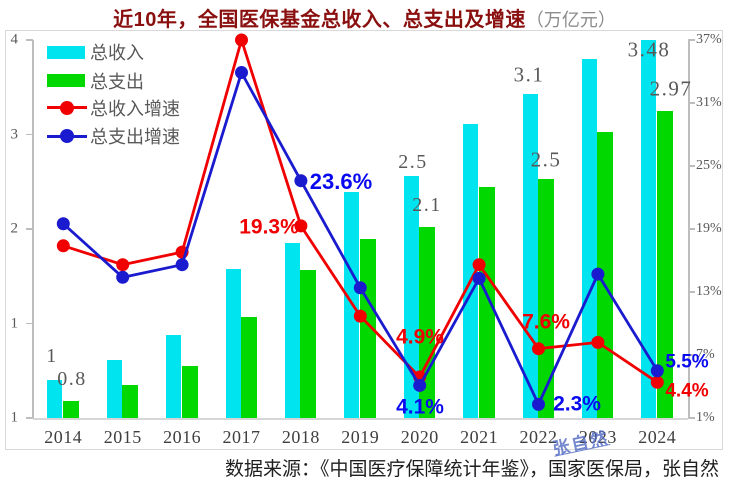  Describe the element at coordinates (233, 343) in the screenshot. I see `bar-income-2017` at that location.